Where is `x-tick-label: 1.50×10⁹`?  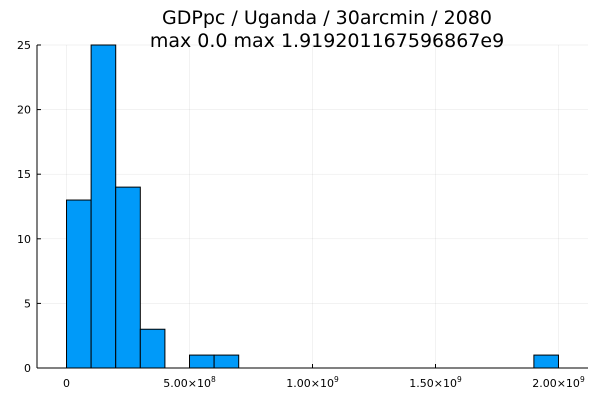
x-tick-label: 1.50×10⁹ is located at coordinates (435, 382).